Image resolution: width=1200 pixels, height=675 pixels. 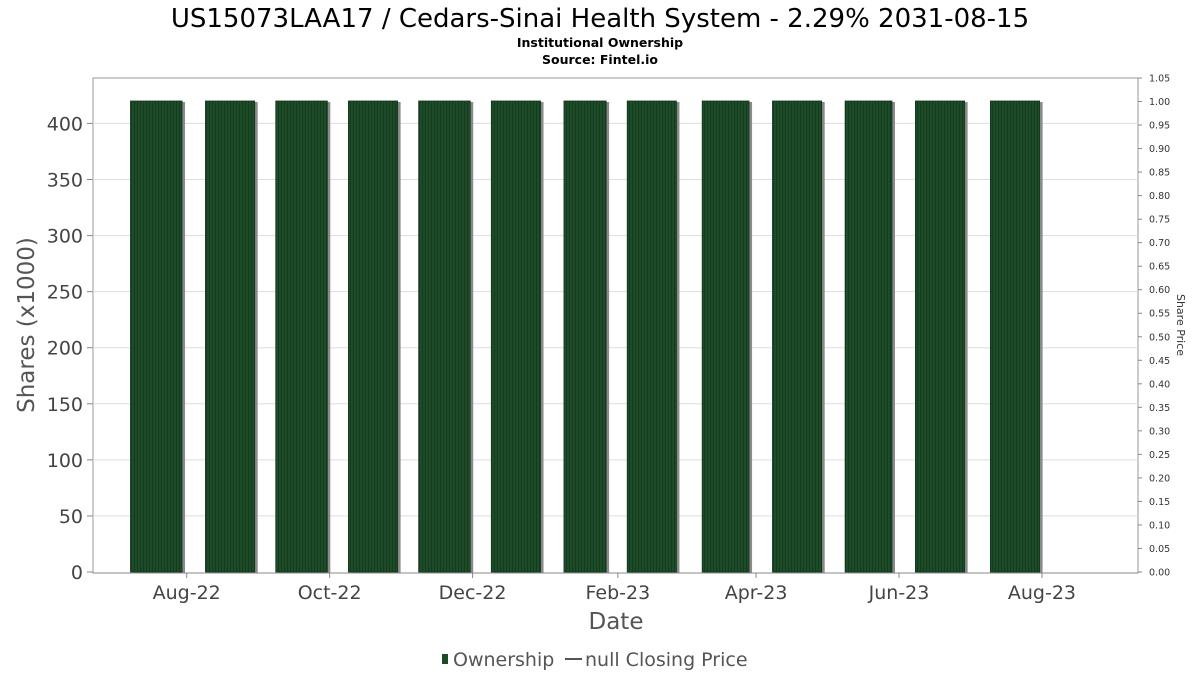 What do you see at coordinates (1180, 325) in the screenshot?
I see `y-axis-label-right: Share Price` at bounding box center [1180, 325].